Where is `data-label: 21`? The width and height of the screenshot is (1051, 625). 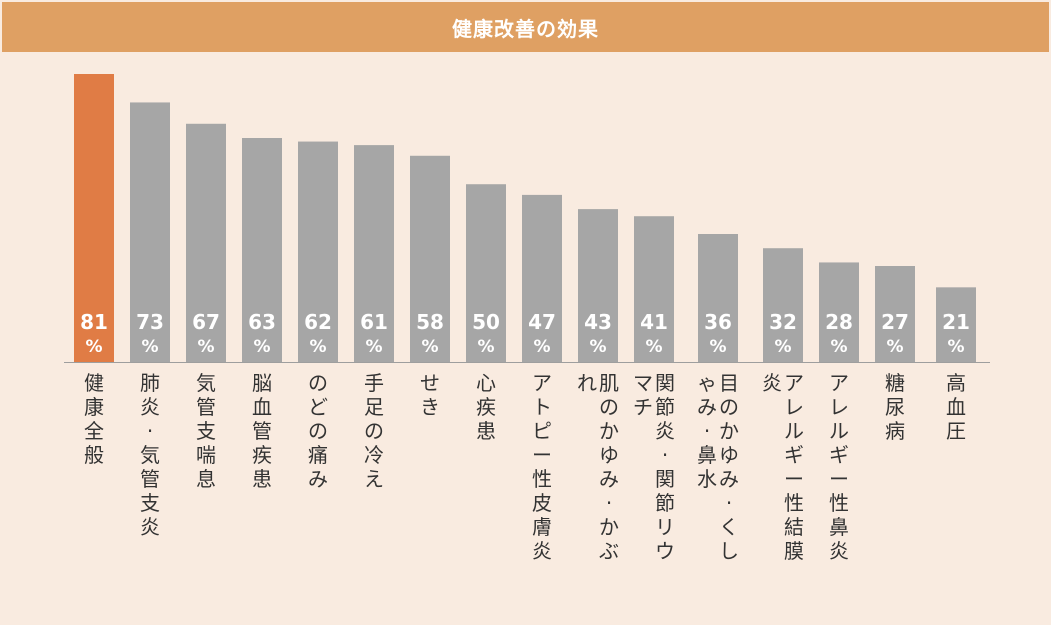 data-label: 21 is located at coordinates (956, 322).